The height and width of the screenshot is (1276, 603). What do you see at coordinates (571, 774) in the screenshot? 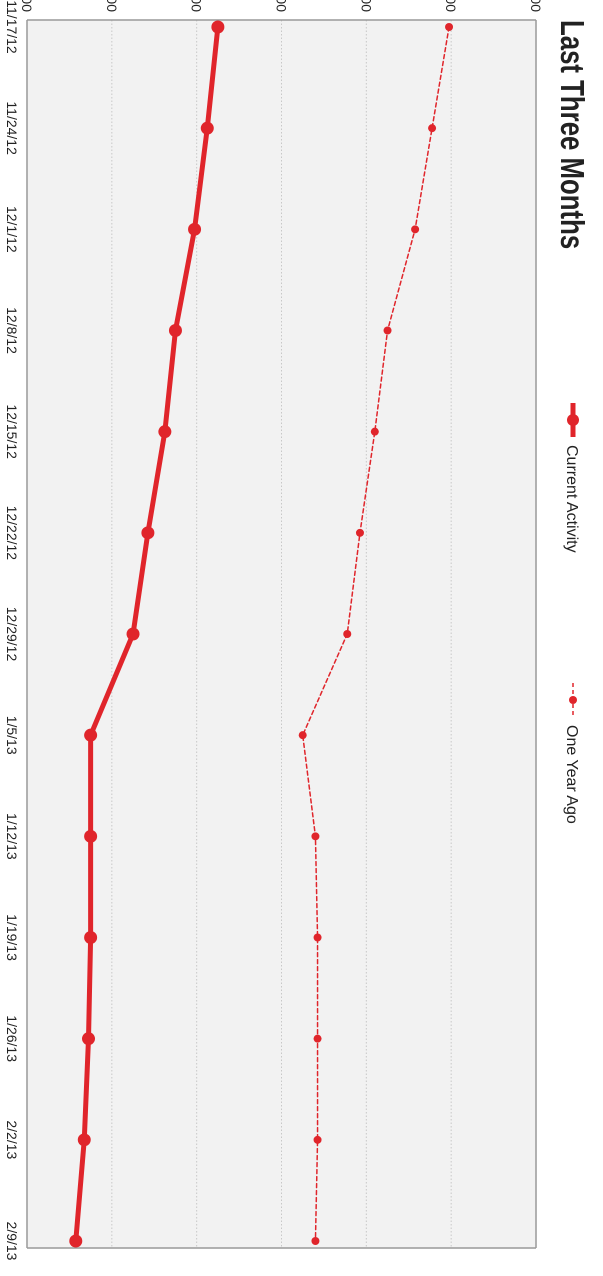
I see `legend-label-previous: One Year Ago` at bounding box center [571, 774].